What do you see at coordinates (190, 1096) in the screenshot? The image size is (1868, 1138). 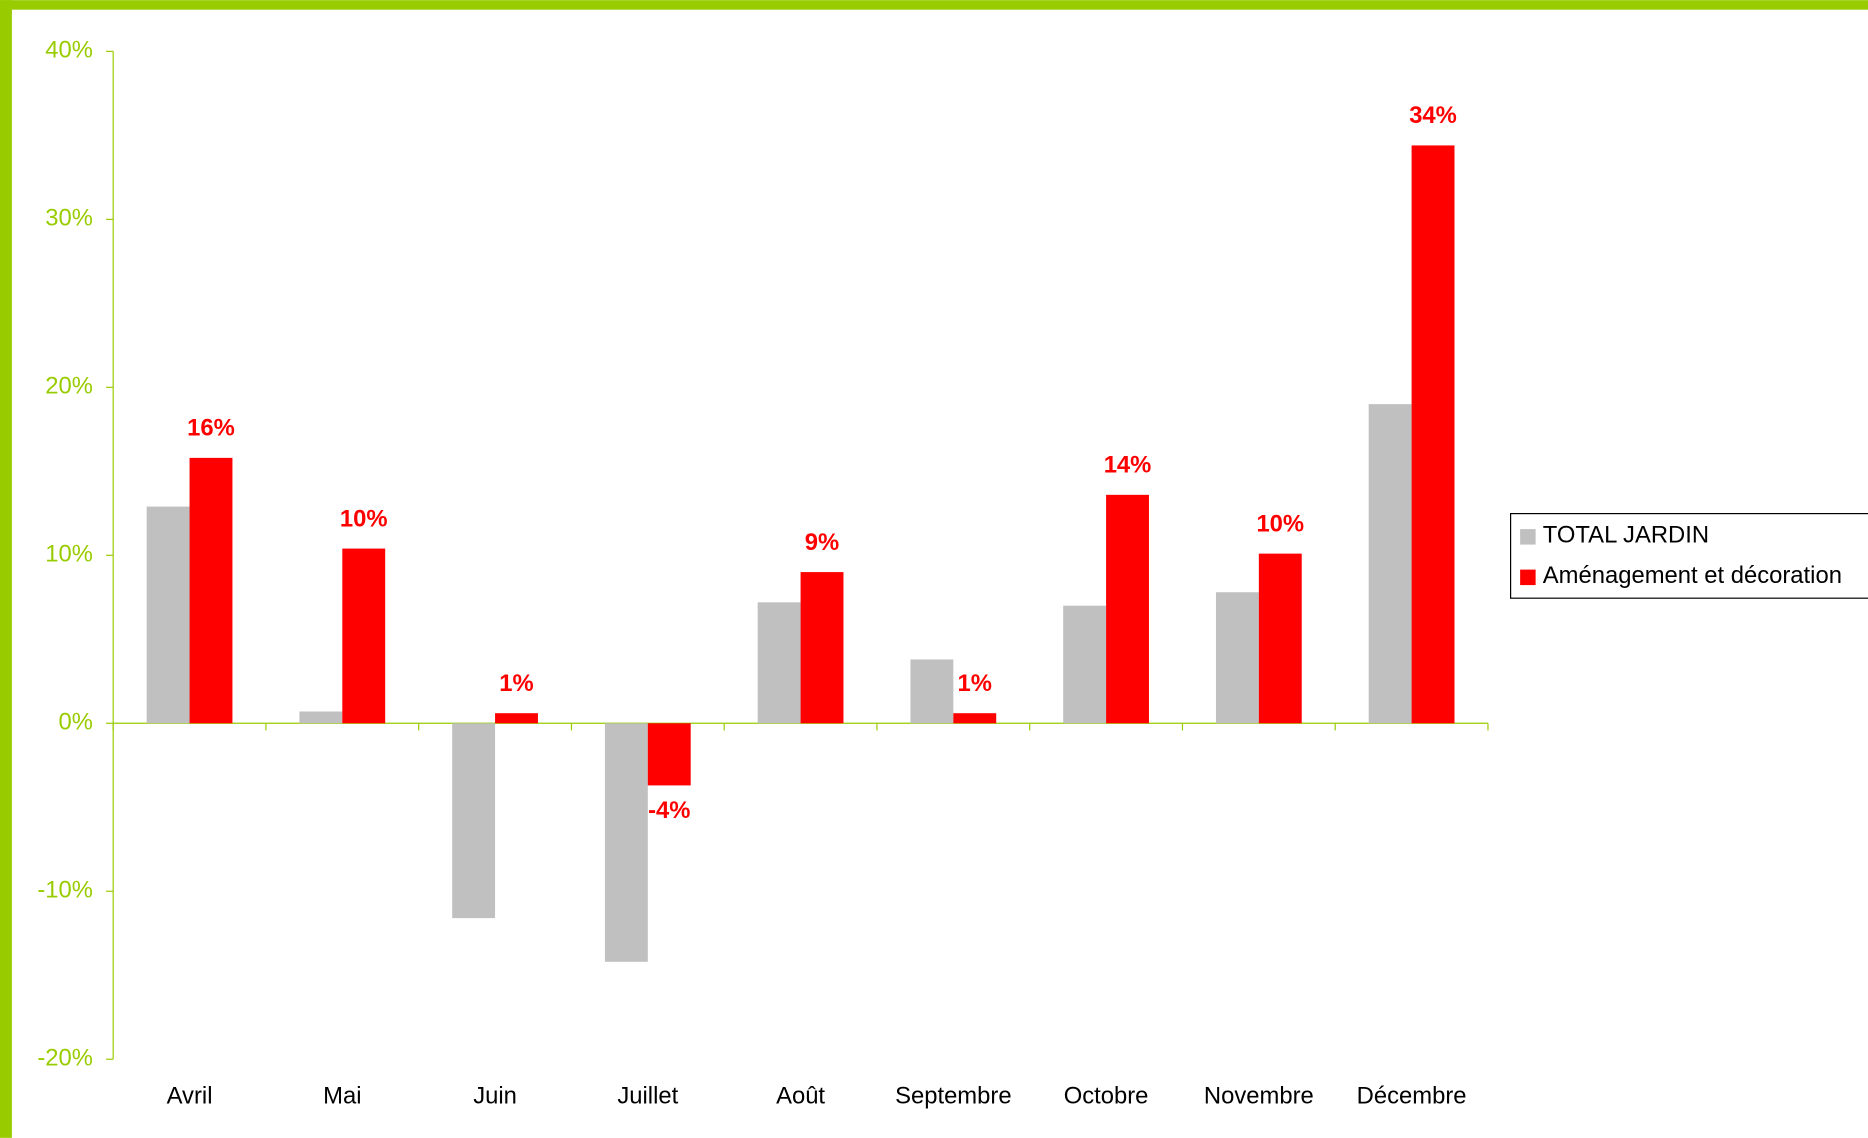 I see `x-tick-label: Avril` at bounding box center [190, 1096].